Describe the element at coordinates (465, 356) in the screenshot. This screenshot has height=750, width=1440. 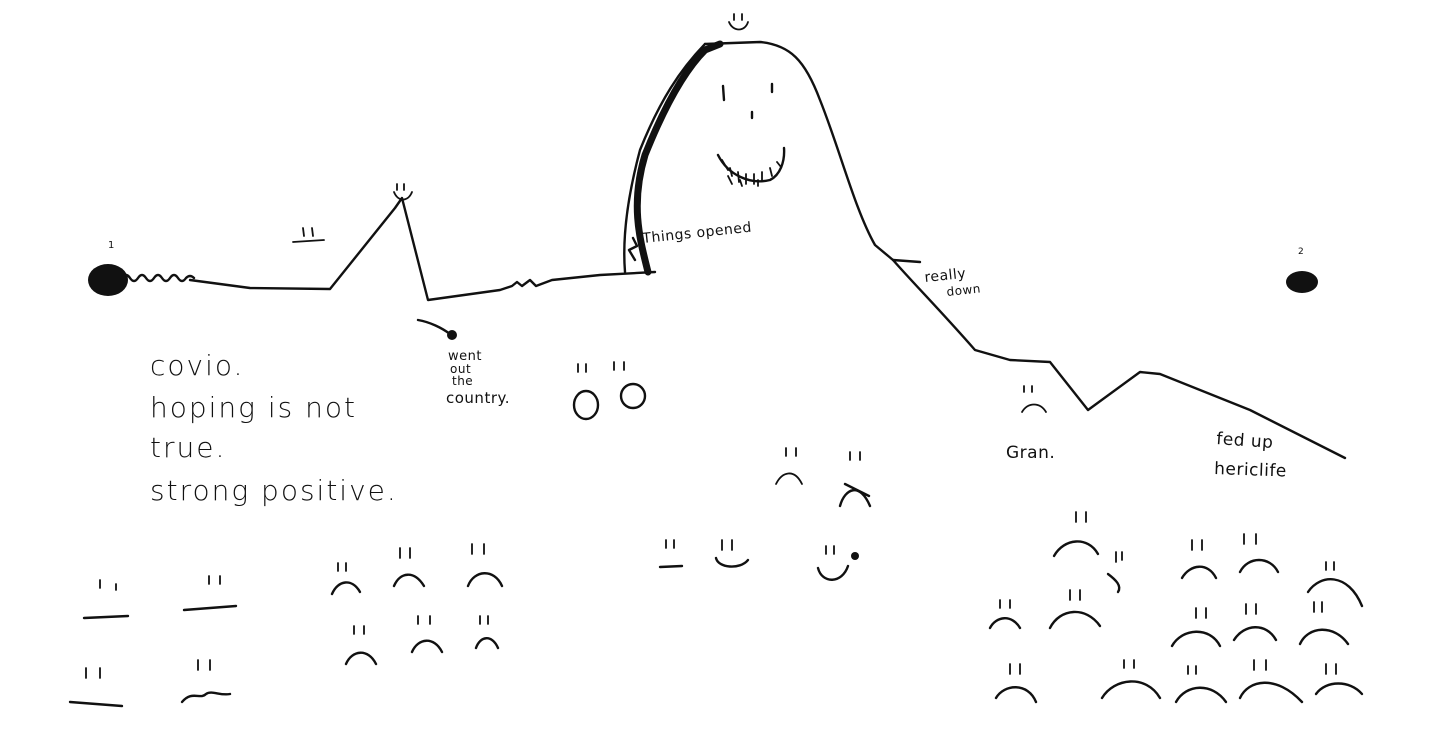
I see `svg-text: went` at that location.